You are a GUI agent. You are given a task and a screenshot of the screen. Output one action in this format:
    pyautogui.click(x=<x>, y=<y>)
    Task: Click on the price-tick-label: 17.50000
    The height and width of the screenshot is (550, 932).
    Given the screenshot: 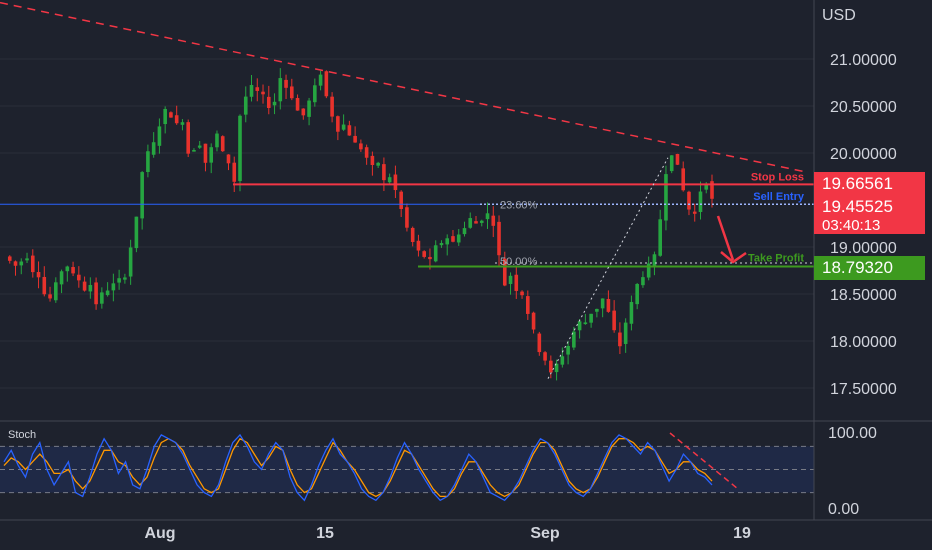 What is the action you would take?
    pyautogui.click(x=863, y=389)
    